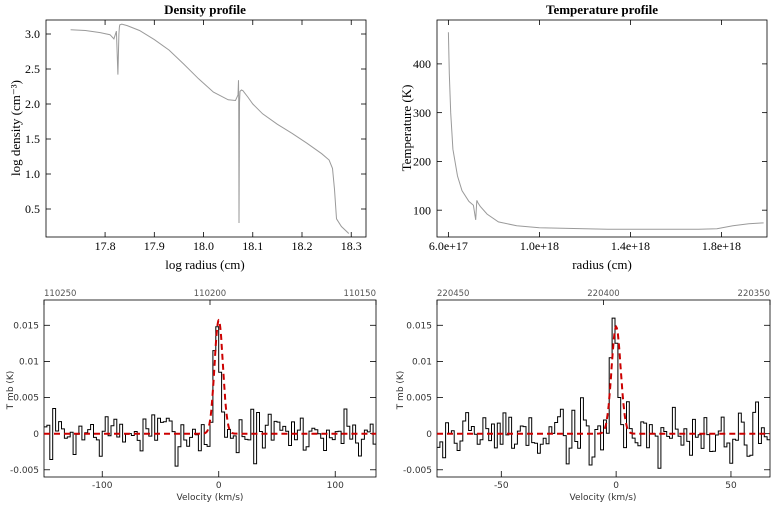  Describe the element at coordinates (32, 209) in the screenshot. I see `density-ytick-label: 0.5` at that location.